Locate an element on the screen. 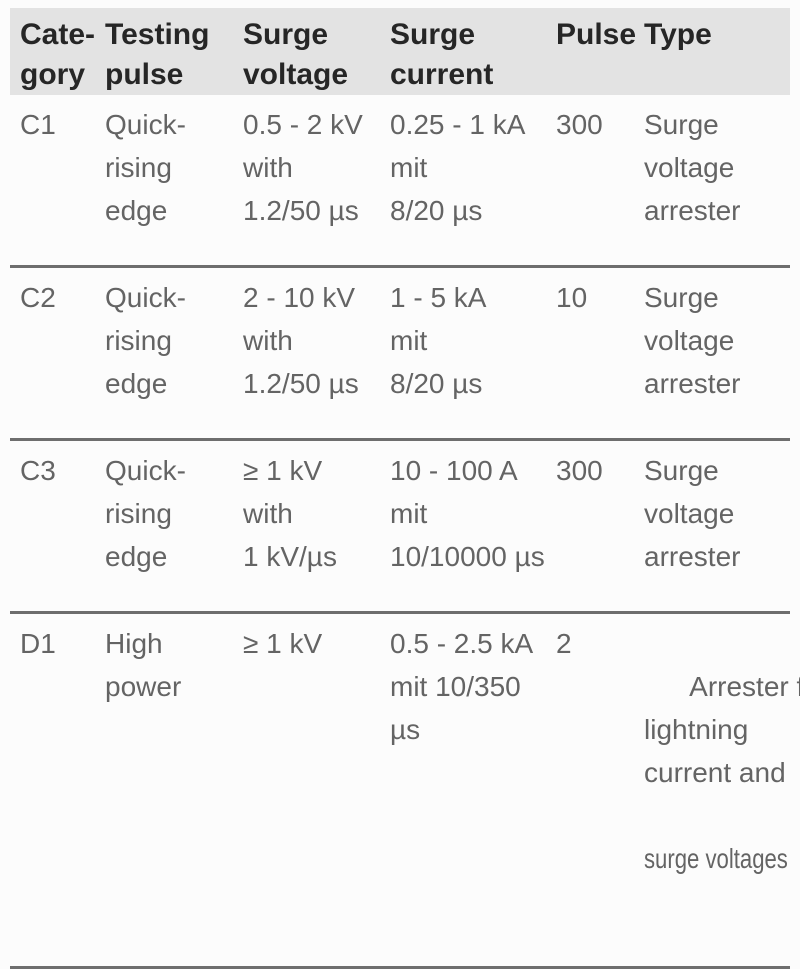 This screenshot has width=800, height=969. cell-category: C3 is located at coordinates (38, 470).